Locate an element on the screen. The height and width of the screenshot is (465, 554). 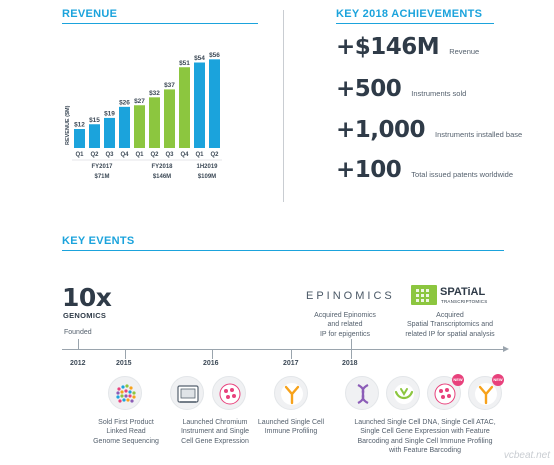
achievements-rule is located at coordinates (415, 23).